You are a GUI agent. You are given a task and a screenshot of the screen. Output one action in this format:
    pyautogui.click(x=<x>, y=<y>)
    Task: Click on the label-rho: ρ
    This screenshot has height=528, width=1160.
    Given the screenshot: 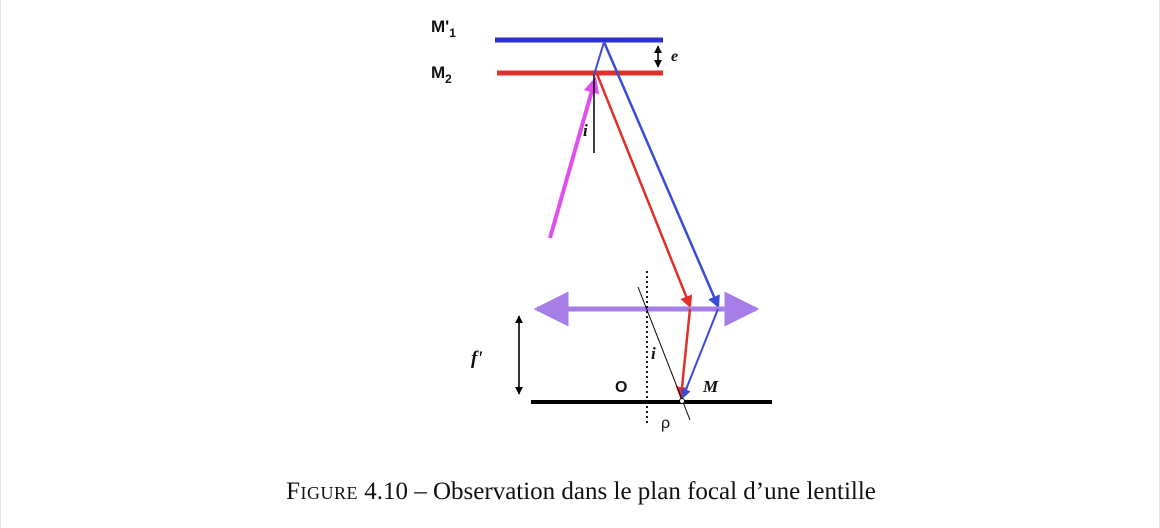 What is the action you would take?
    pyautogui.click(x=665, y=423)
    